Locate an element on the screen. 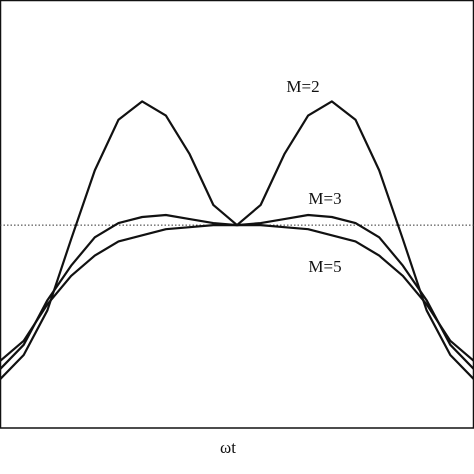  series-label: M=5 is located at coordinates (324, 266).